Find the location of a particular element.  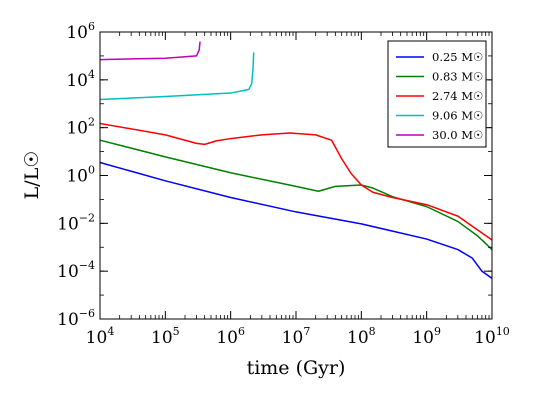

x-tick-label: 10¹⁰ is located at coordinates (492, 336).